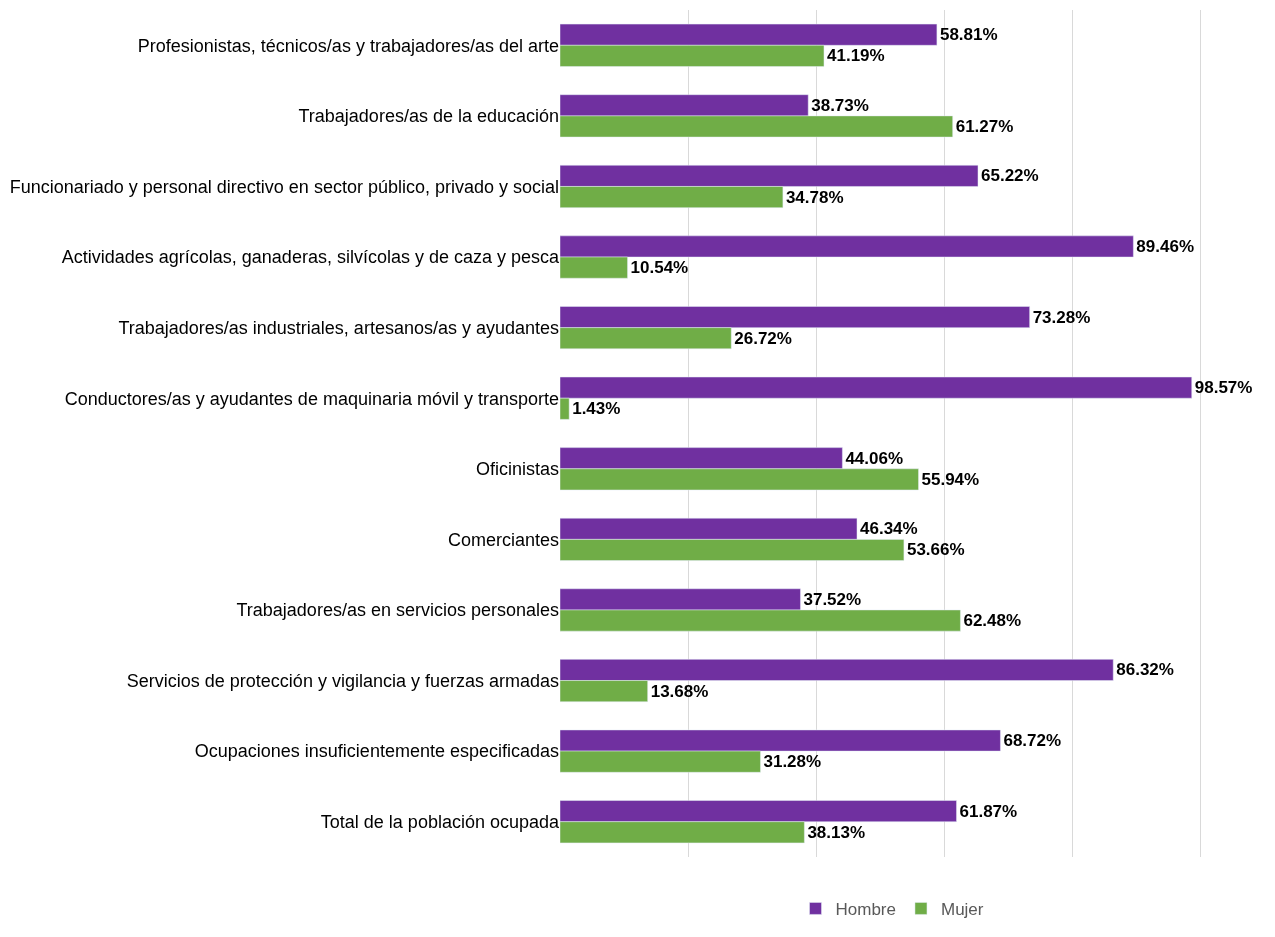 This screenshot has height=937, width=1275. What do you see at coordinates (836, 832) in the screenshot?
I see `data-label: 38.13%` at bounding box center [836, 832].